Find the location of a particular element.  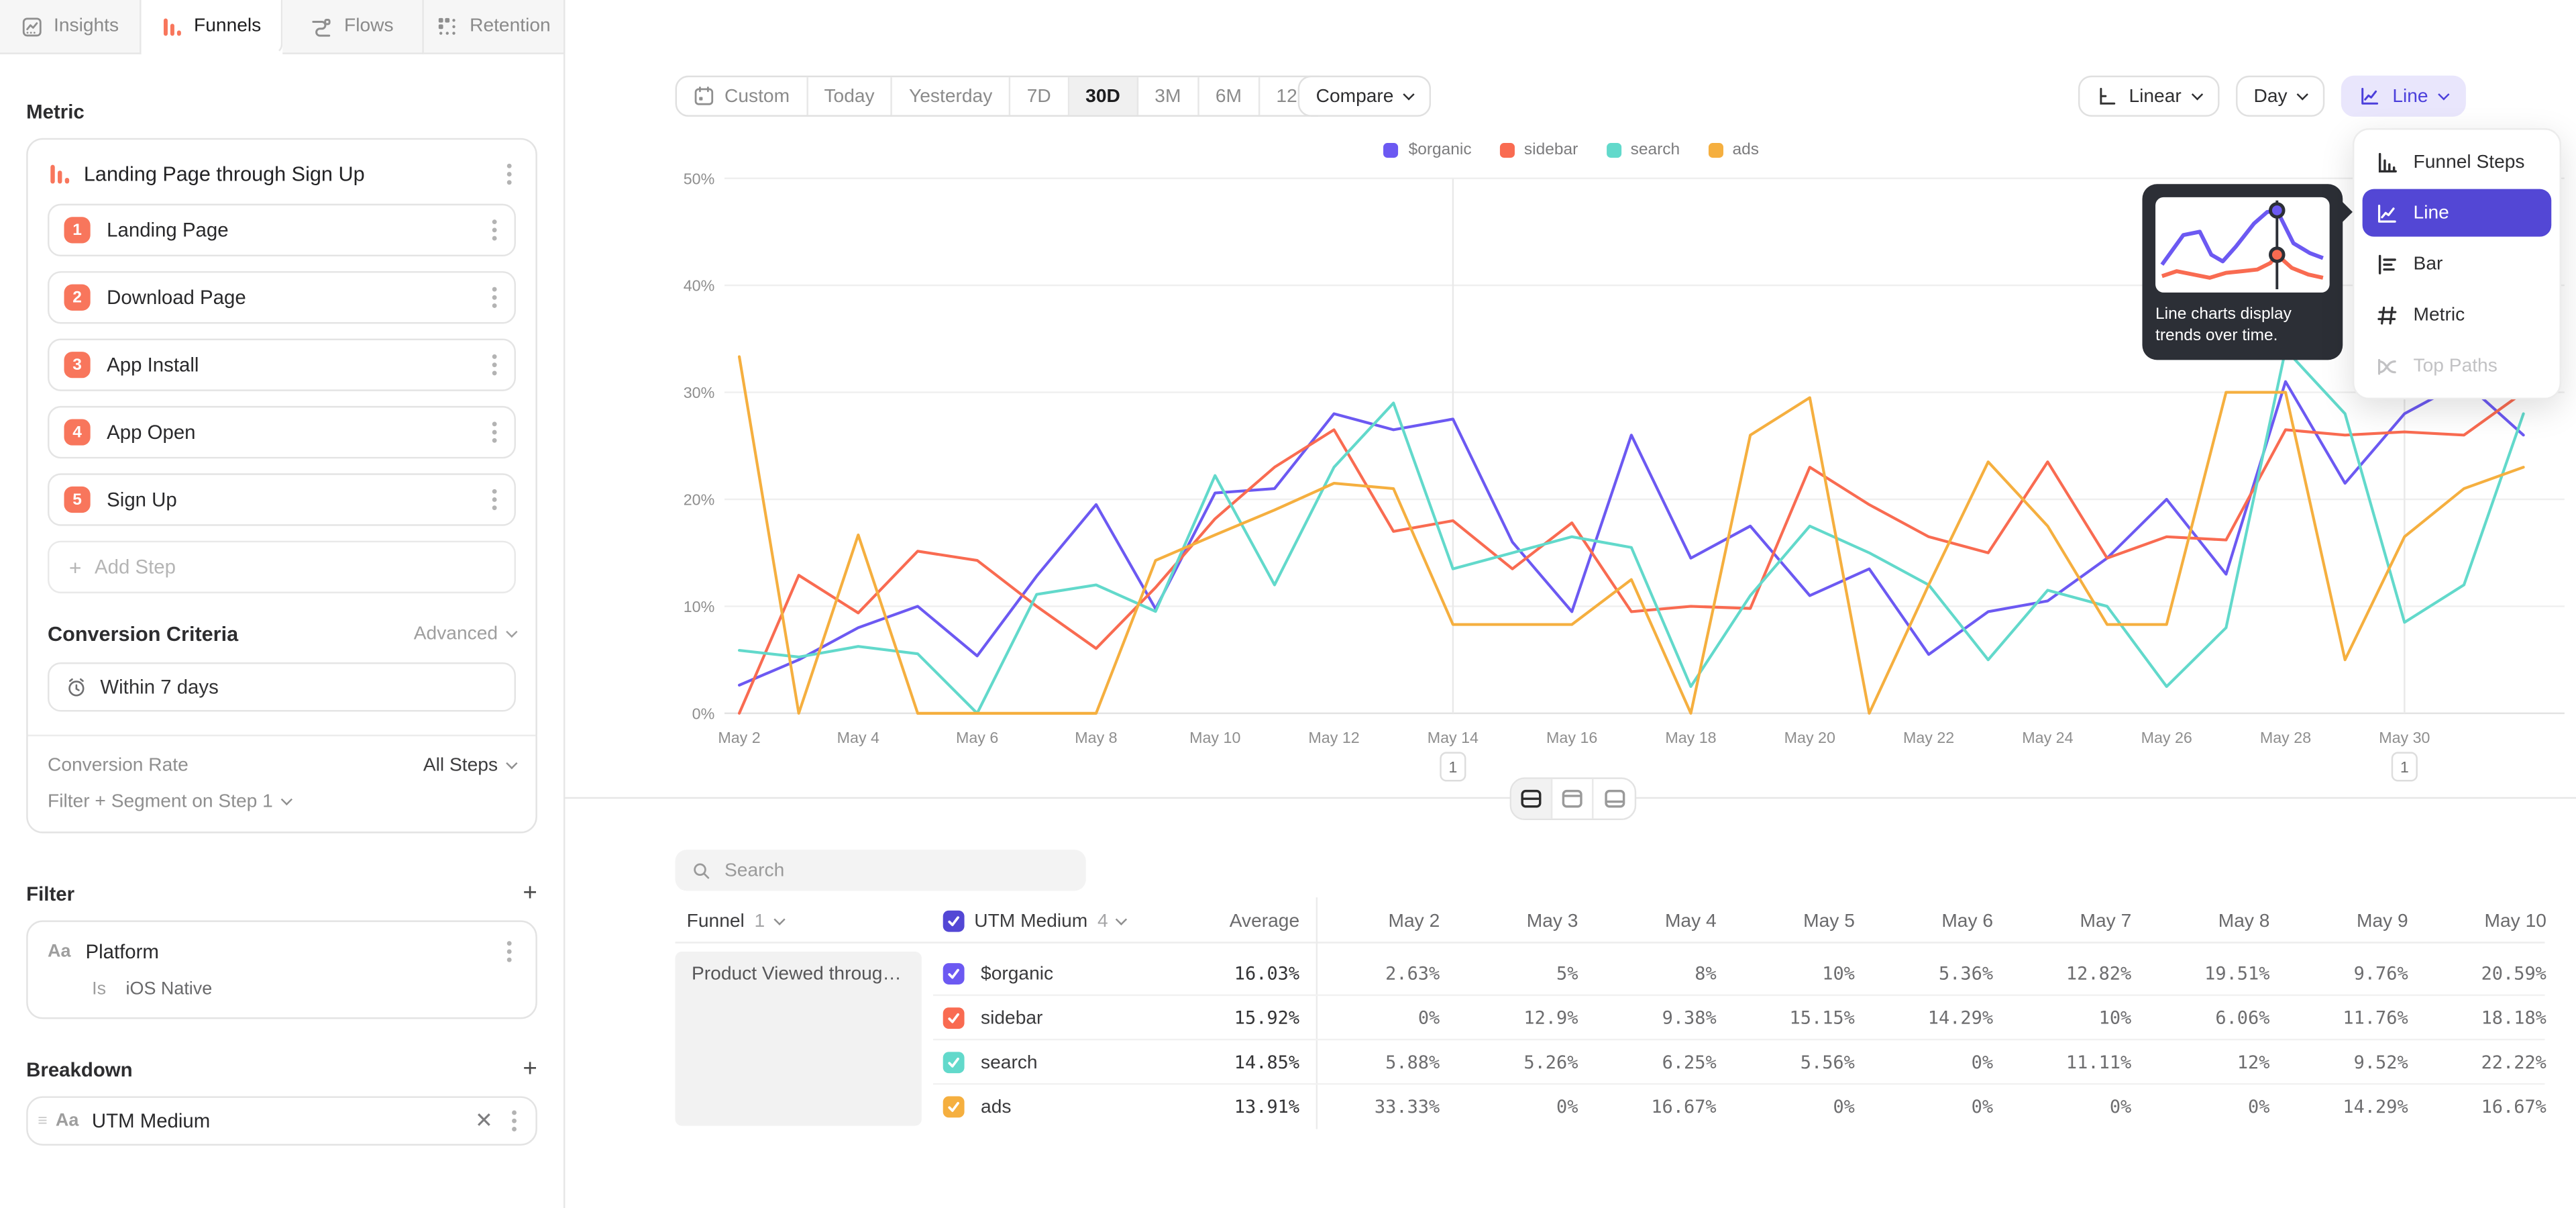

legend-label: $organic is located at coordinates (1440, 150).